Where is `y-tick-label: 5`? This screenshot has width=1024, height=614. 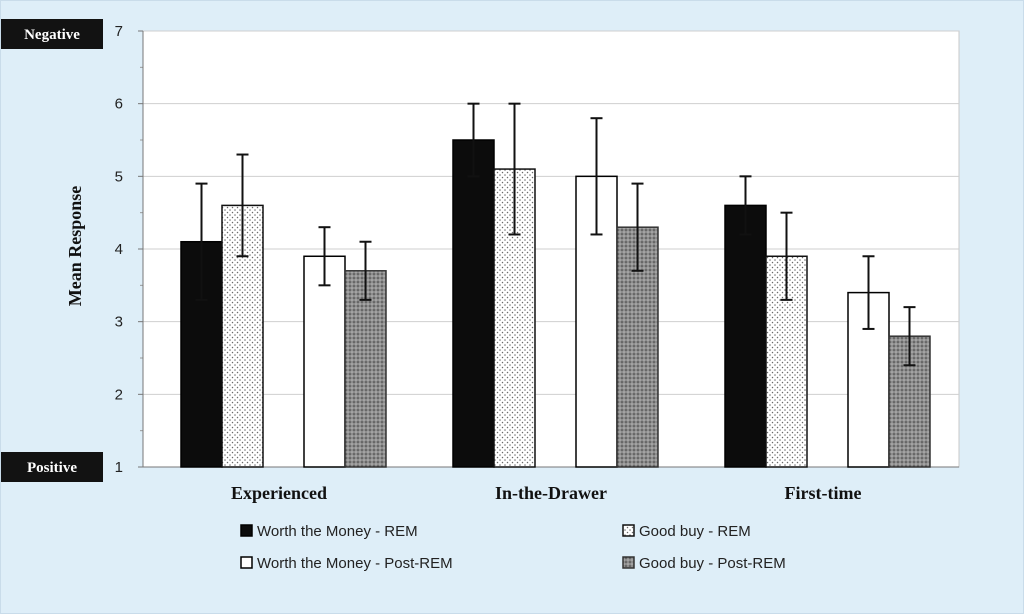 y-tick-label: 5 is located at coordinates (119, 176).